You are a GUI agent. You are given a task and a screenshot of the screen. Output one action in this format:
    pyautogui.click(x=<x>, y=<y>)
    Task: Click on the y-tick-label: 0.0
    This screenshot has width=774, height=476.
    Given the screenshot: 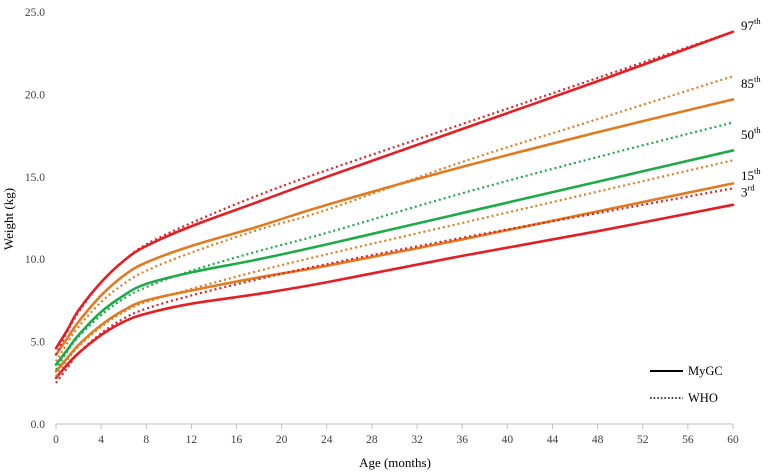 What is the action you would take?
    pyautogui.click(x=38, y=425)
    